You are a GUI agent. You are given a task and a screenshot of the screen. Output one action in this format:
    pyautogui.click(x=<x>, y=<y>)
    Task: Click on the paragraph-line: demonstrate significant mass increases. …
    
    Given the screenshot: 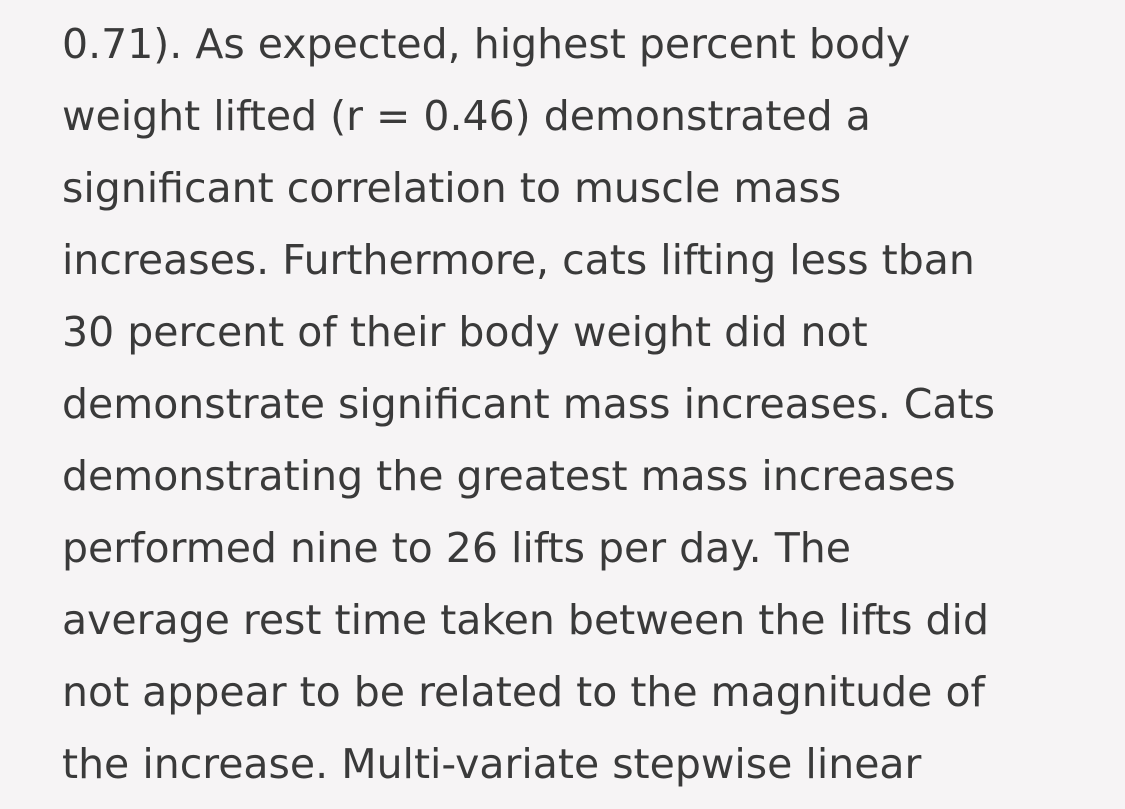 What is the action you would take?
    pyautogui.click(x=528, y=404)
    